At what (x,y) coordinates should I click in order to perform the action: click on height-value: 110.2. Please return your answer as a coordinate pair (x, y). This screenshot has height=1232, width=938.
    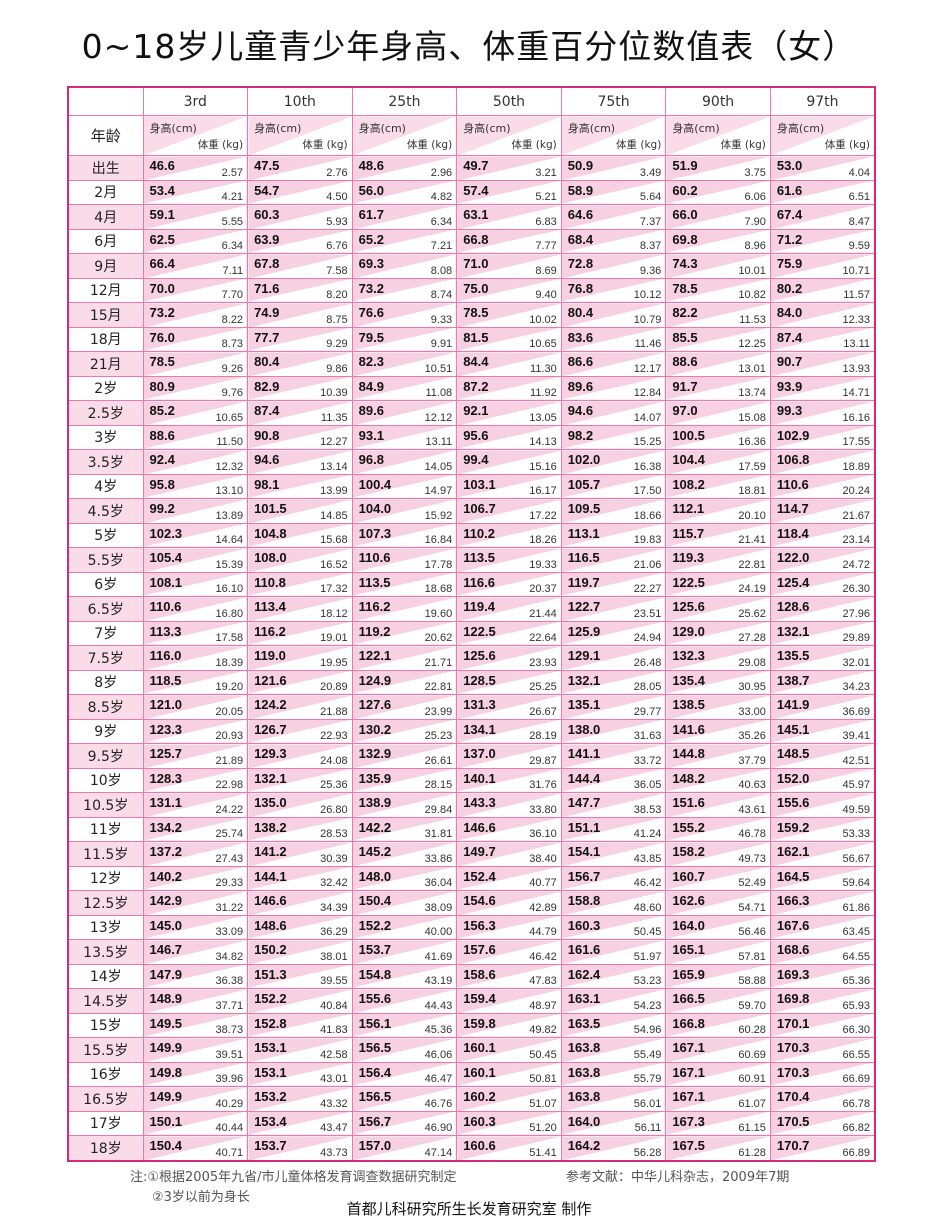
    Looking at the image, I should click on (479, 533).